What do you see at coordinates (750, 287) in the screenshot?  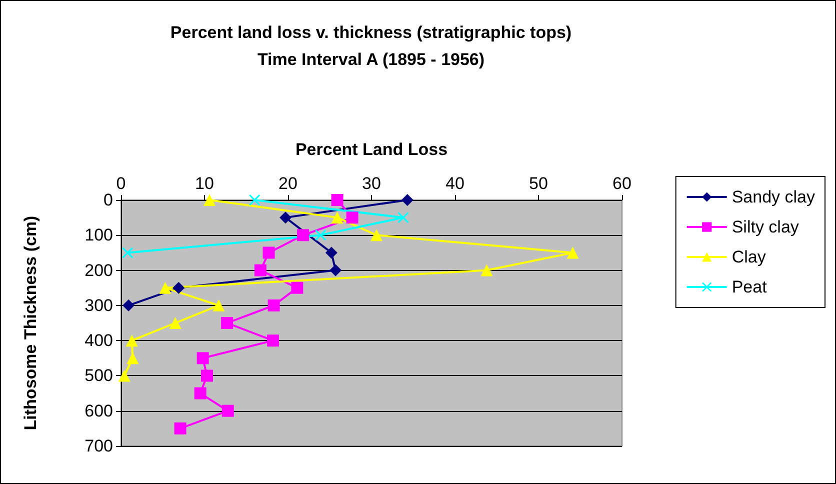 I see `legend-label: Peat` at bounding box center [750, 287].